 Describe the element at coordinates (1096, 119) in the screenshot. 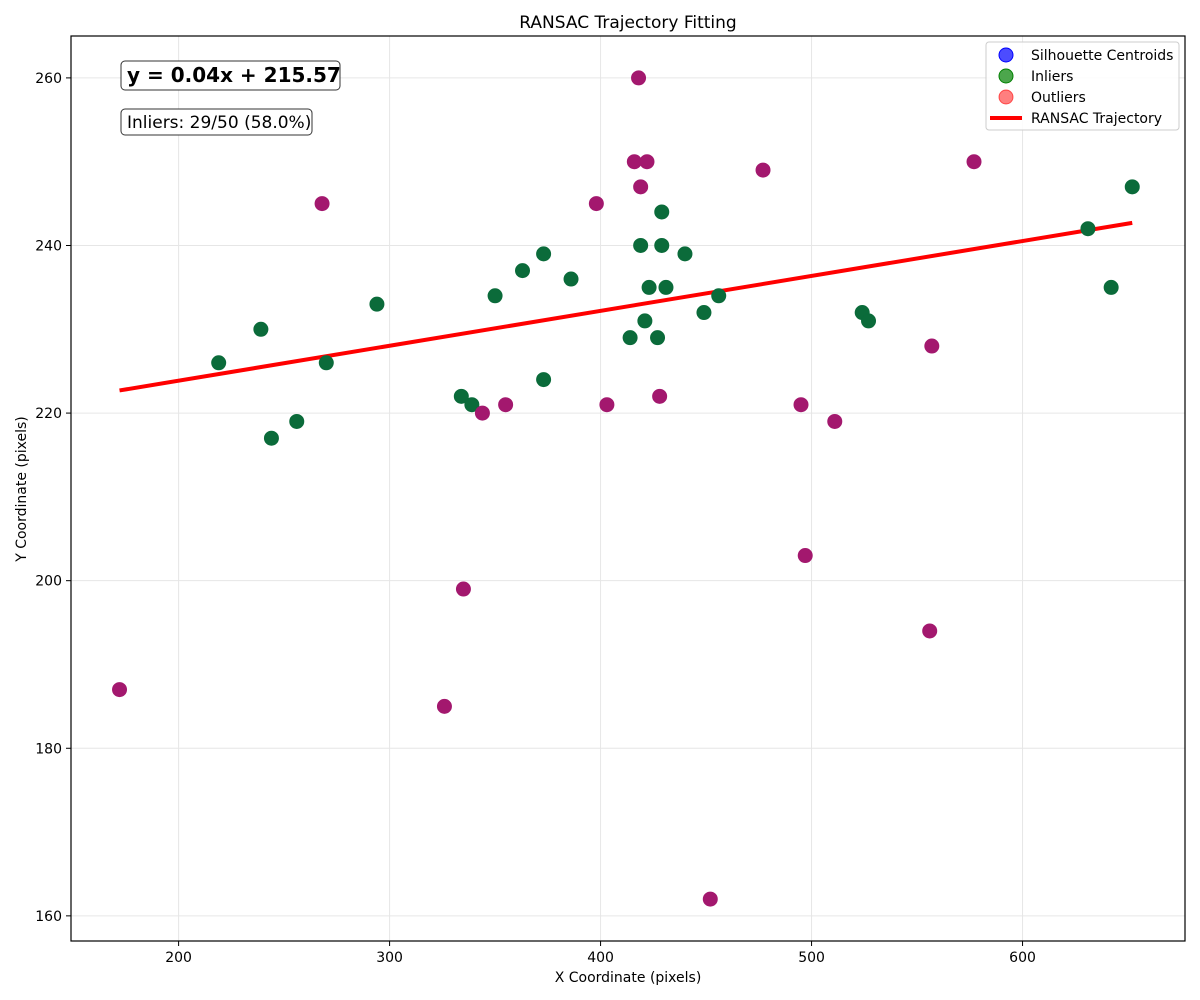

I see `legend-label-trajectory: RANSAC Trajectory` at that location.